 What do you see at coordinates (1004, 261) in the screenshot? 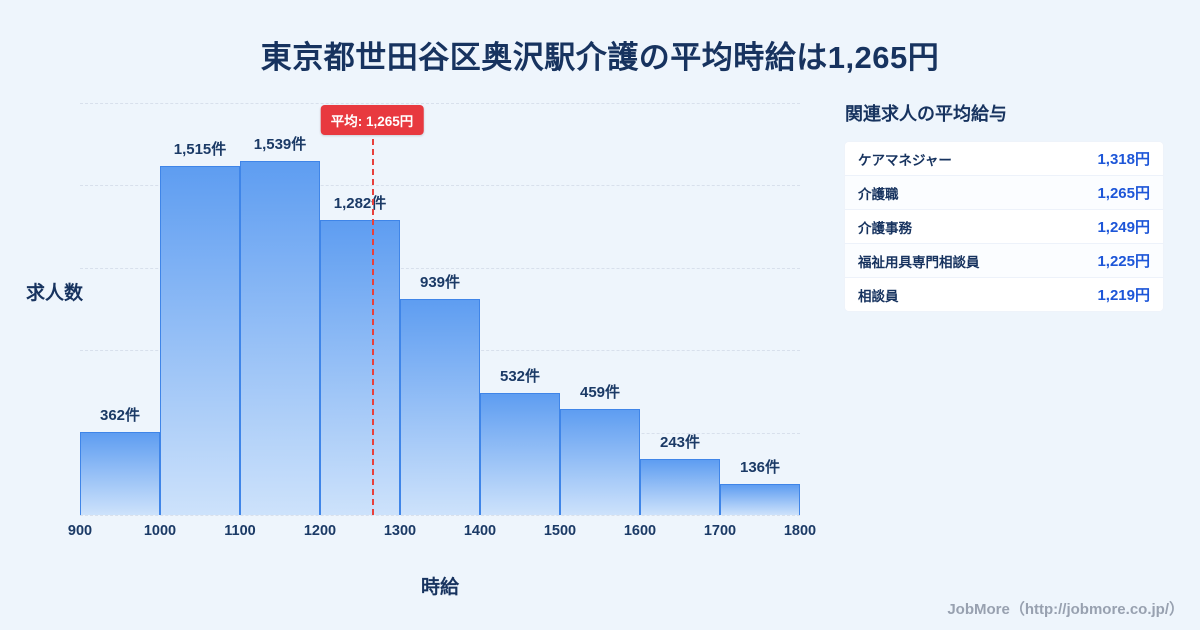
I see `salary-row: 福祉用具専門相談員 1,225円` at bounding box center [1004, 261].